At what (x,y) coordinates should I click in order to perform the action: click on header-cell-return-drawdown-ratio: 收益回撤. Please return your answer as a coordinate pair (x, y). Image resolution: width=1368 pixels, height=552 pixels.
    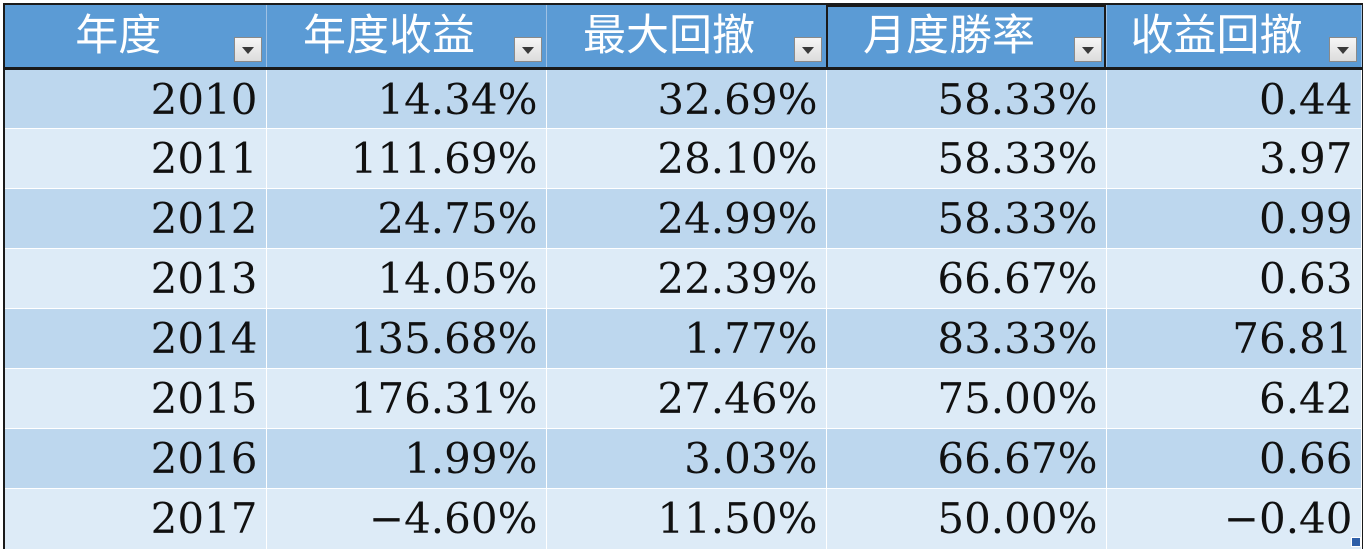
    Looking at the image, I should click on (1234, 37).